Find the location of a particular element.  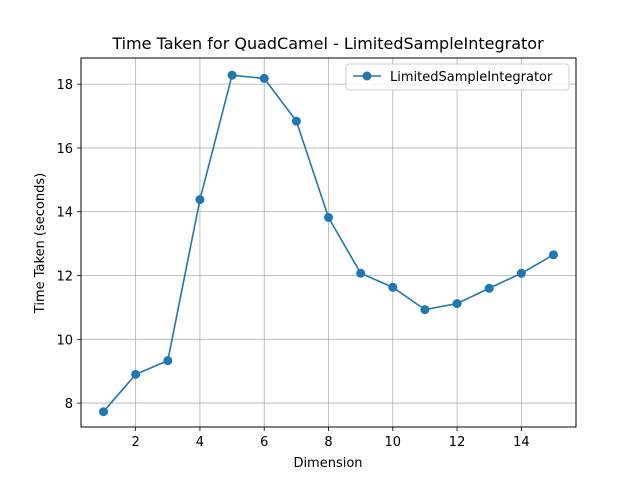

y-tick-label: 10 is located at coordinates (64, 340).